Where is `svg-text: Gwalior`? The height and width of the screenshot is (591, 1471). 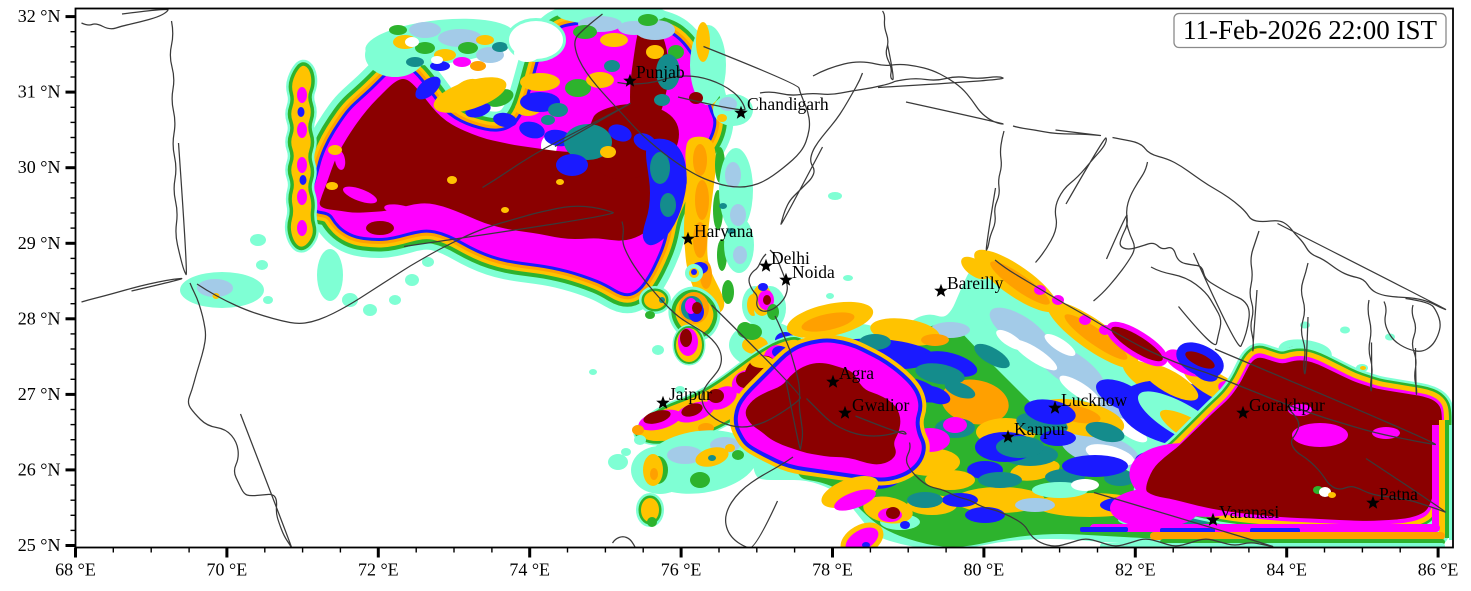 svg-text: Gwalior is located at coordinates (881, 405).